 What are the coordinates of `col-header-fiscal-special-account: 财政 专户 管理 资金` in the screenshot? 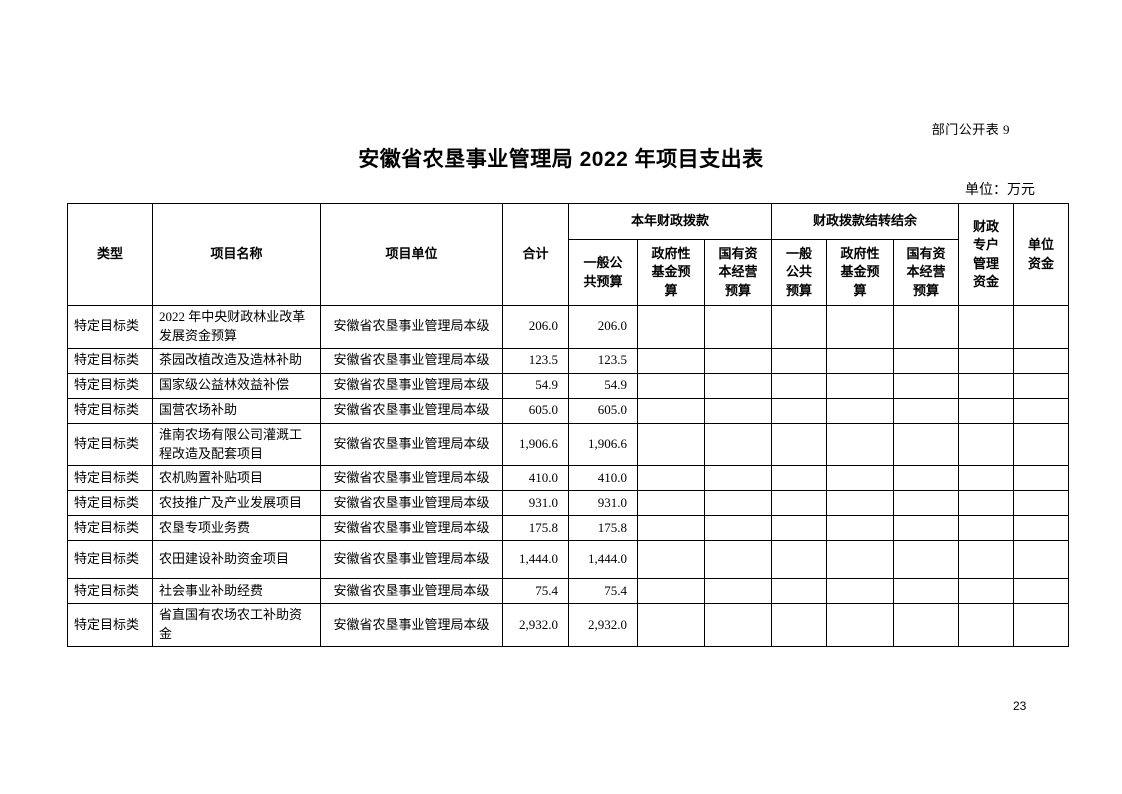 It's located at (986, 254).